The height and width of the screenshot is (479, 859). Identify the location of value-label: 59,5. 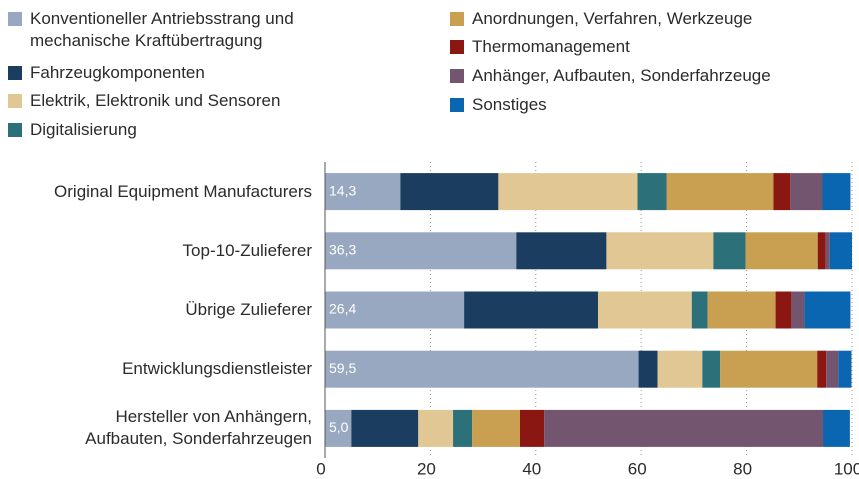
(342, 368).